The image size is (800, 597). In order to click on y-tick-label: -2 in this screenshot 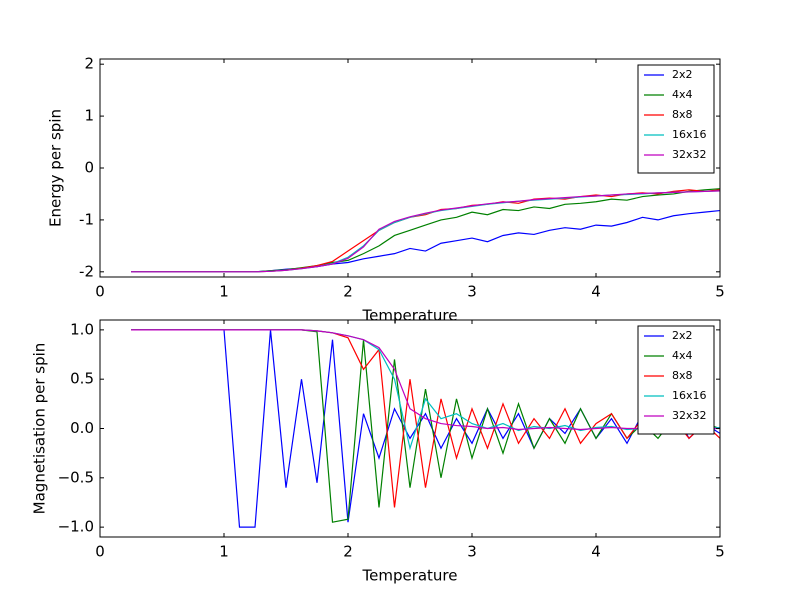, I will do `click(86, 271)`.